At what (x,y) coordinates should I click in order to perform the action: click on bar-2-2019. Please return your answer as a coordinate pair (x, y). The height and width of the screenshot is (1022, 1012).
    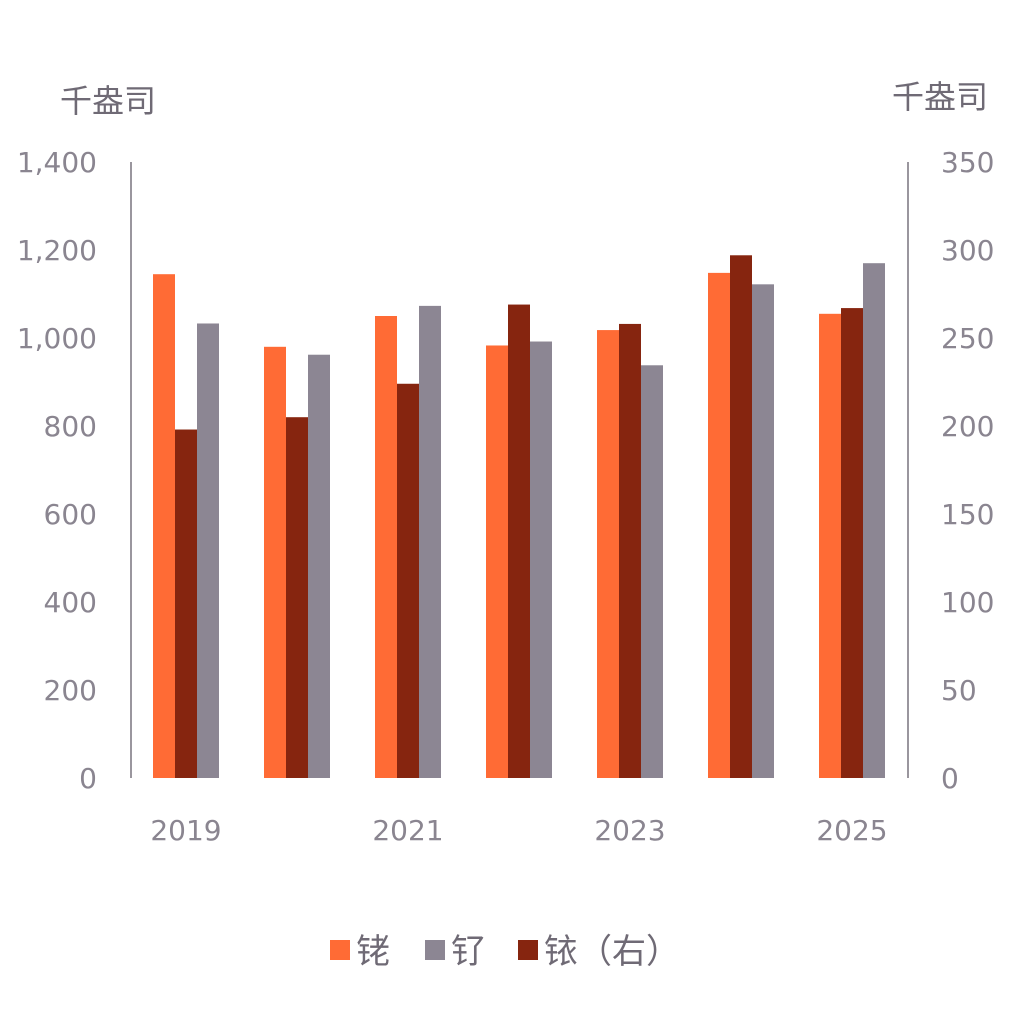
    Looking at the image, I should click on (186, 603).